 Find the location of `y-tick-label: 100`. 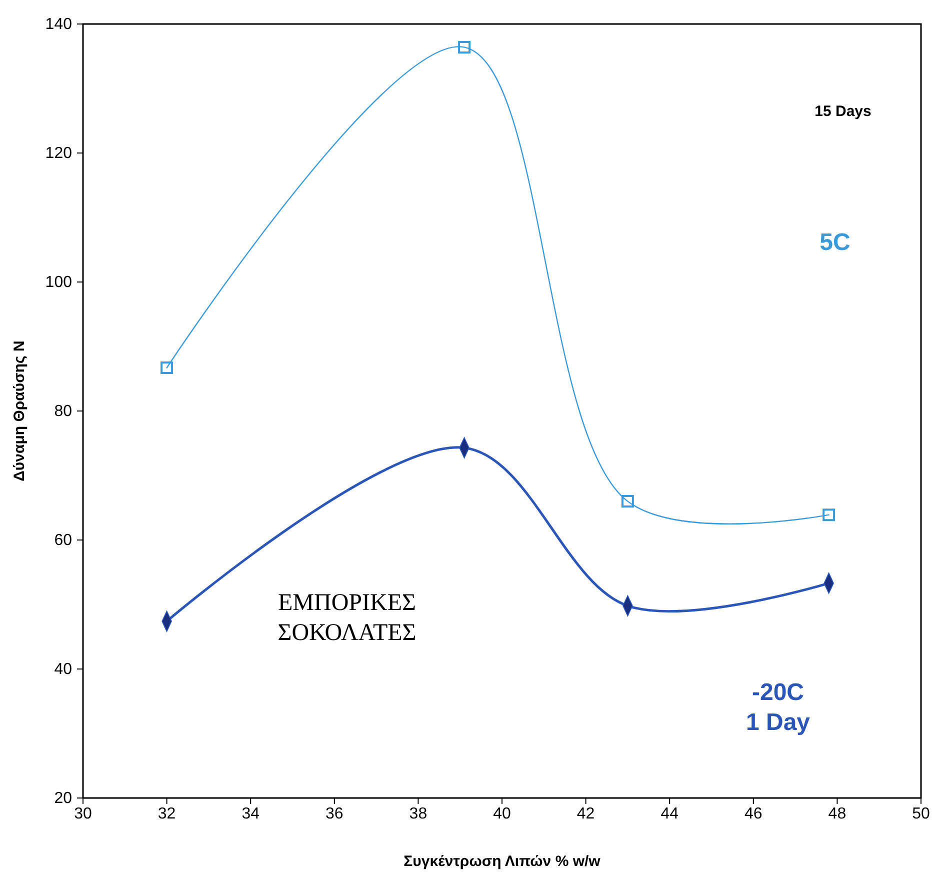

y-tick-label: 100 is located at coordinates (58, 283).